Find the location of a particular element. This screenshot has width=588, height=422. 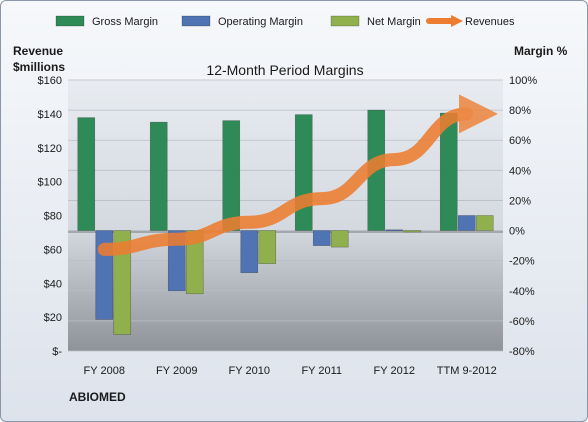

right-tick-label: -60% is located at coordinates (522, 322).